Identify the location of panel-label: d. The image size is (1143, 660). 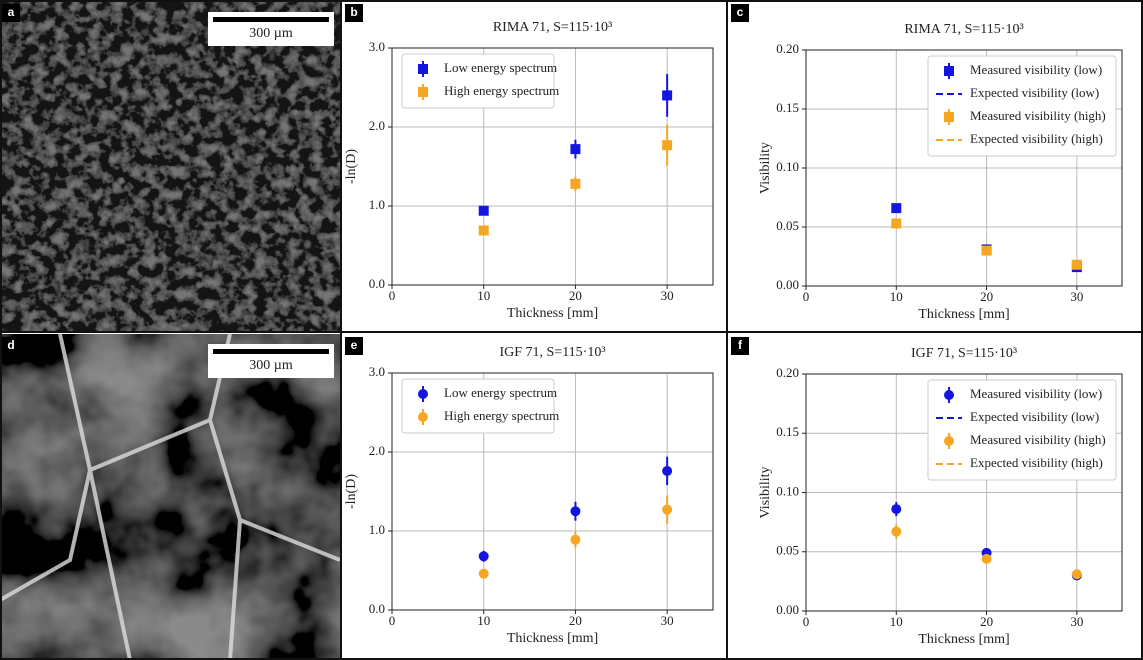
(10, 345).